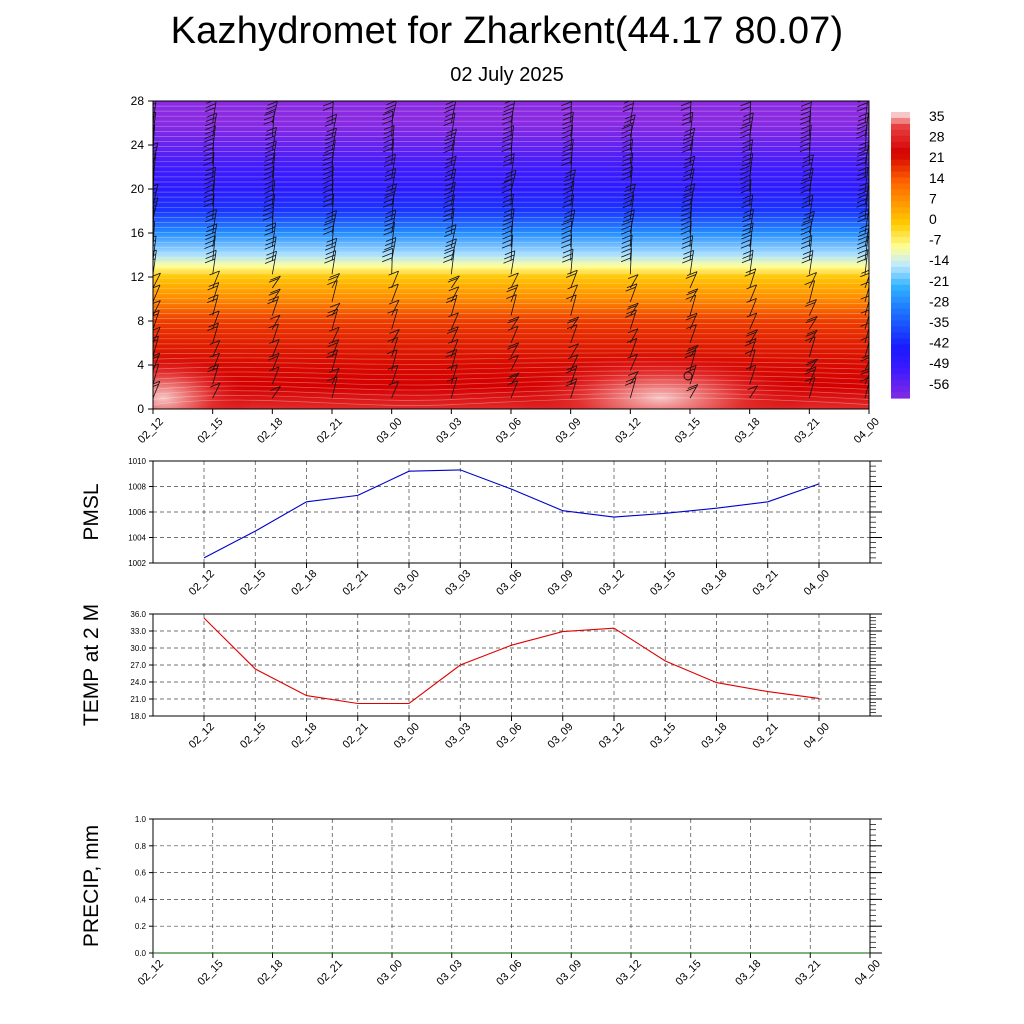 The height and width of the screenshot is (1024, 1024). What do you see at coordinates (304, 583) in the screenshot?
I see `x-tick-label: 02_18` at bounding box center [304, 583].